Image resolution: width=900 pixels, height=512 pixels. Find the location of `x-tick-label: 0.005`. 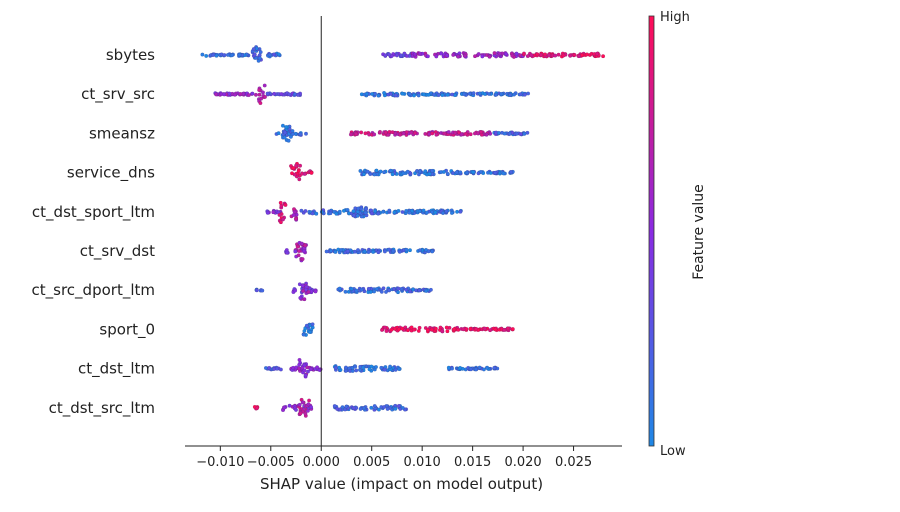

x-tick-label: 0.005 is located at coordinates (371, 462).